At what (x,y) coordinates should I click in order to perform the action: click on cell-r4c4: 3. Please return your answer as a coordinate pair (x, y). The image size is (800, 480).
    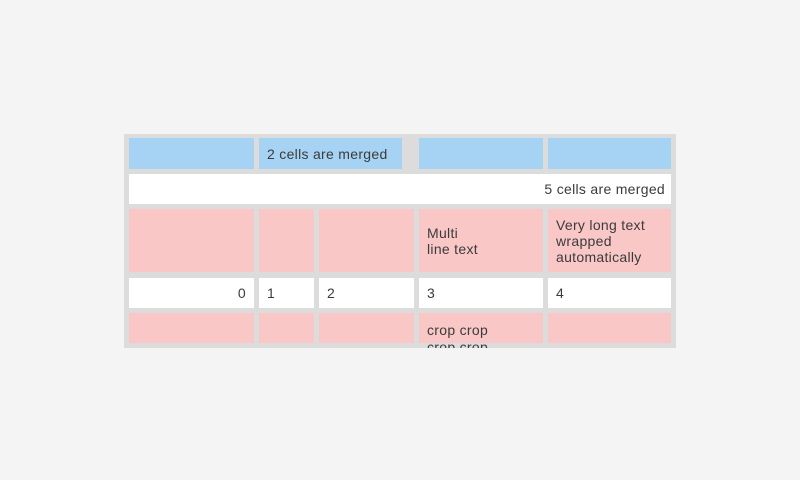
    Looking at the image, I should click on (481, 293).